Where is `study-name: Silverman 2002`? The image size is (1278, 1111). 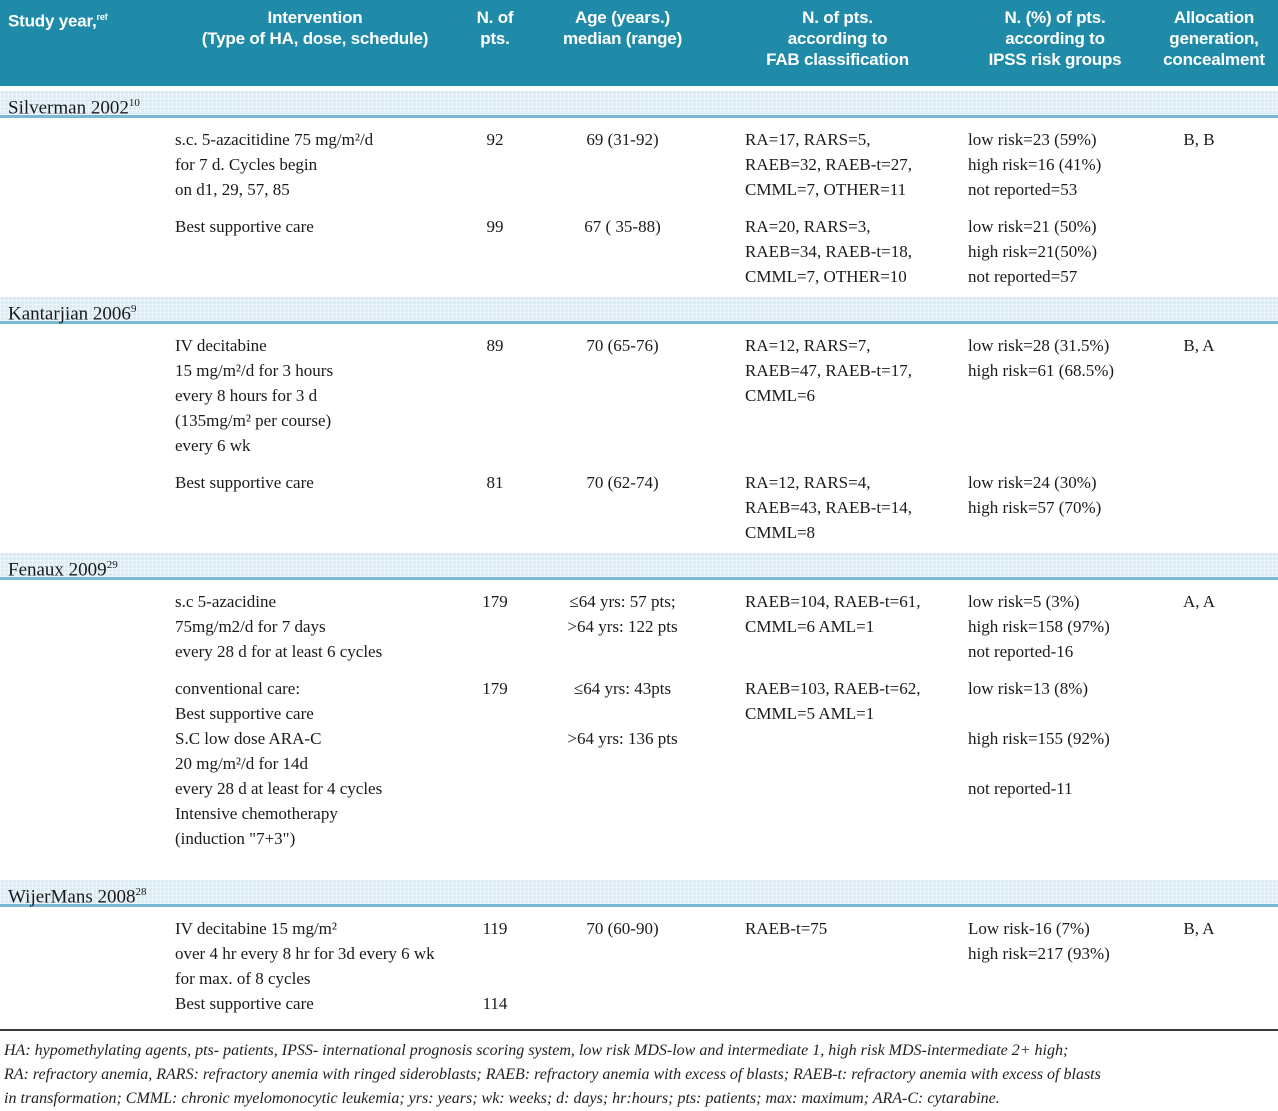 study-name: Silverman 2002 is located at coordinates (68, 108).